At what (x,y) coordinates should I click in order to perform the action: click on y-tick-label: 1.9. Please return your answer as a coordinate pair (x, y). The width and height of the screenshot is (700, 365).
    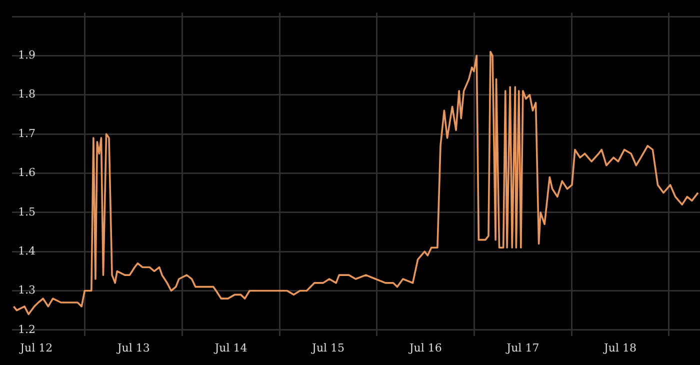
    Looking at the image, I should click on (27, 55).